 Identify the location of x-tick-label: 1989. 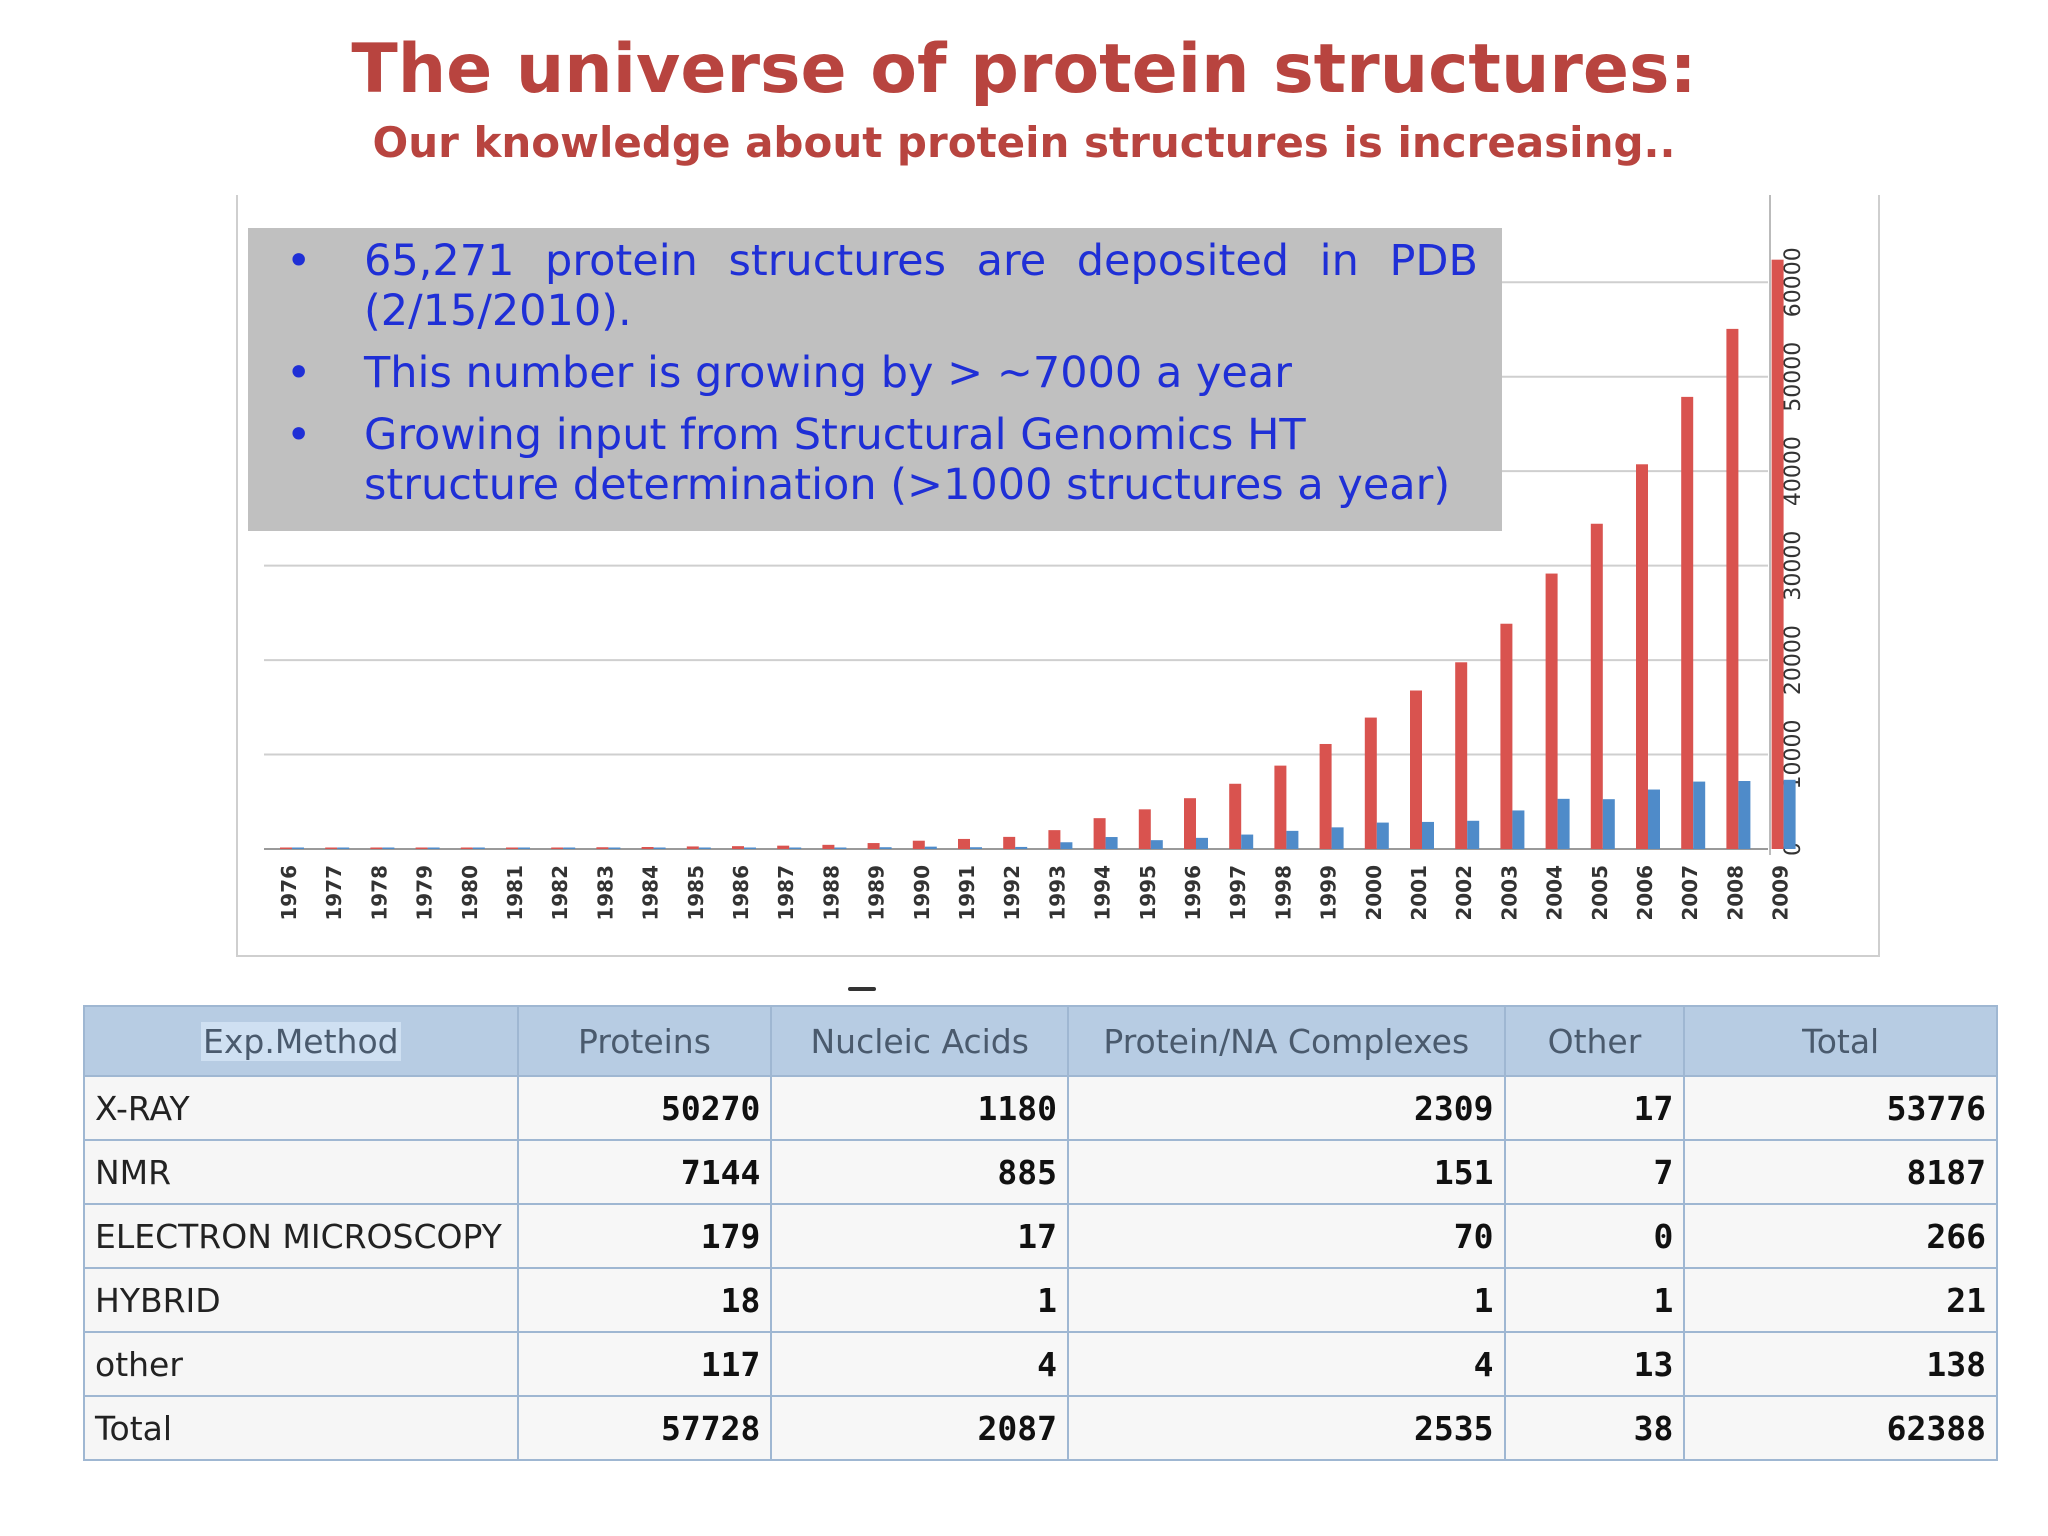
(877, 893).